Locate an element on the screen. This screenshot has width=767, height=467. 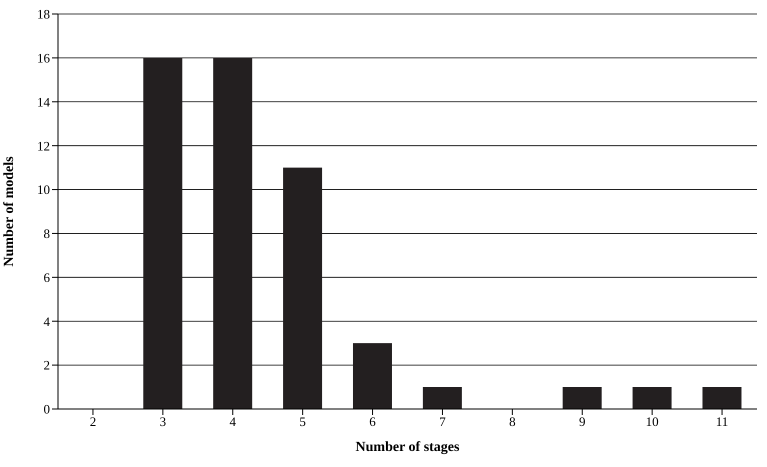
x-tick-label: 9 is located at coordinates (582, 422).